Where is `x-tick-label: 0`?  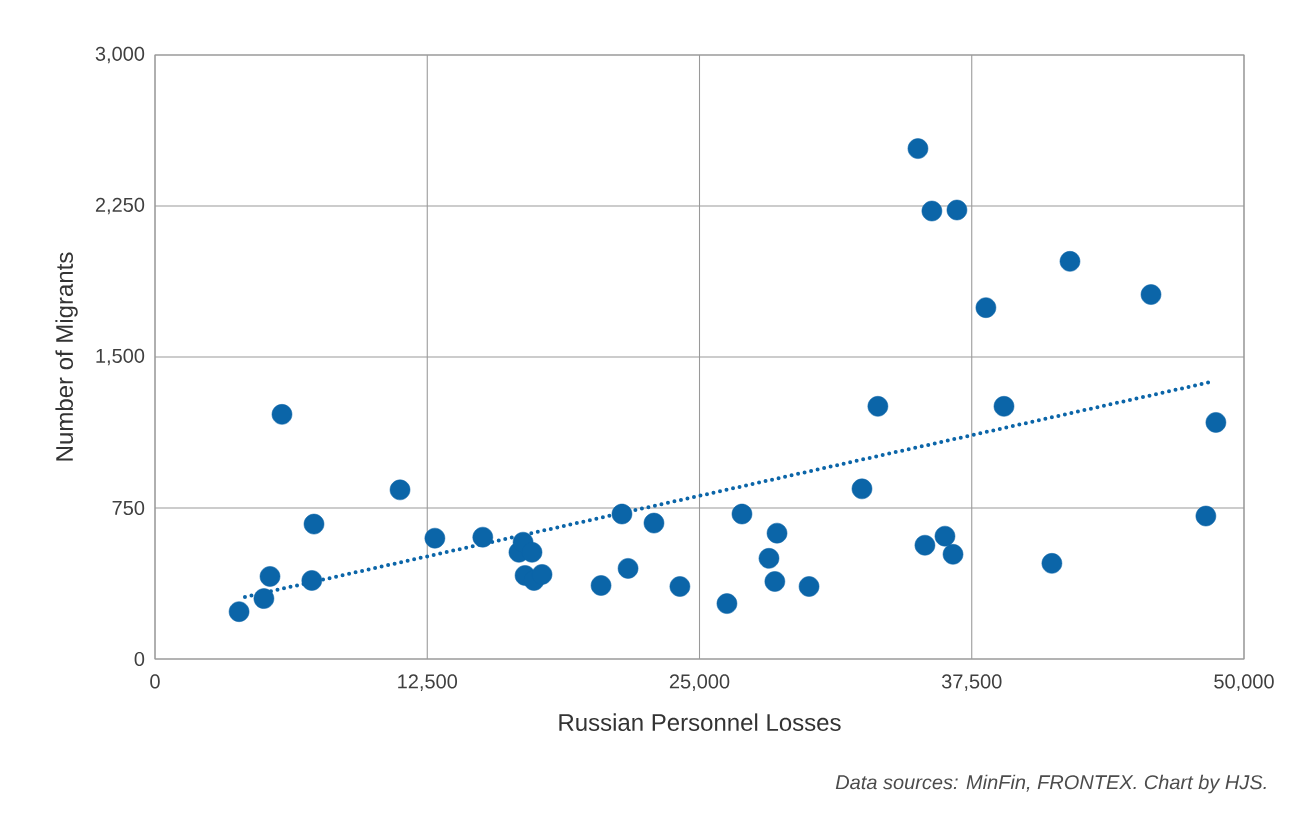
x-tick-label: 0 is located at coordinates (155, 681).